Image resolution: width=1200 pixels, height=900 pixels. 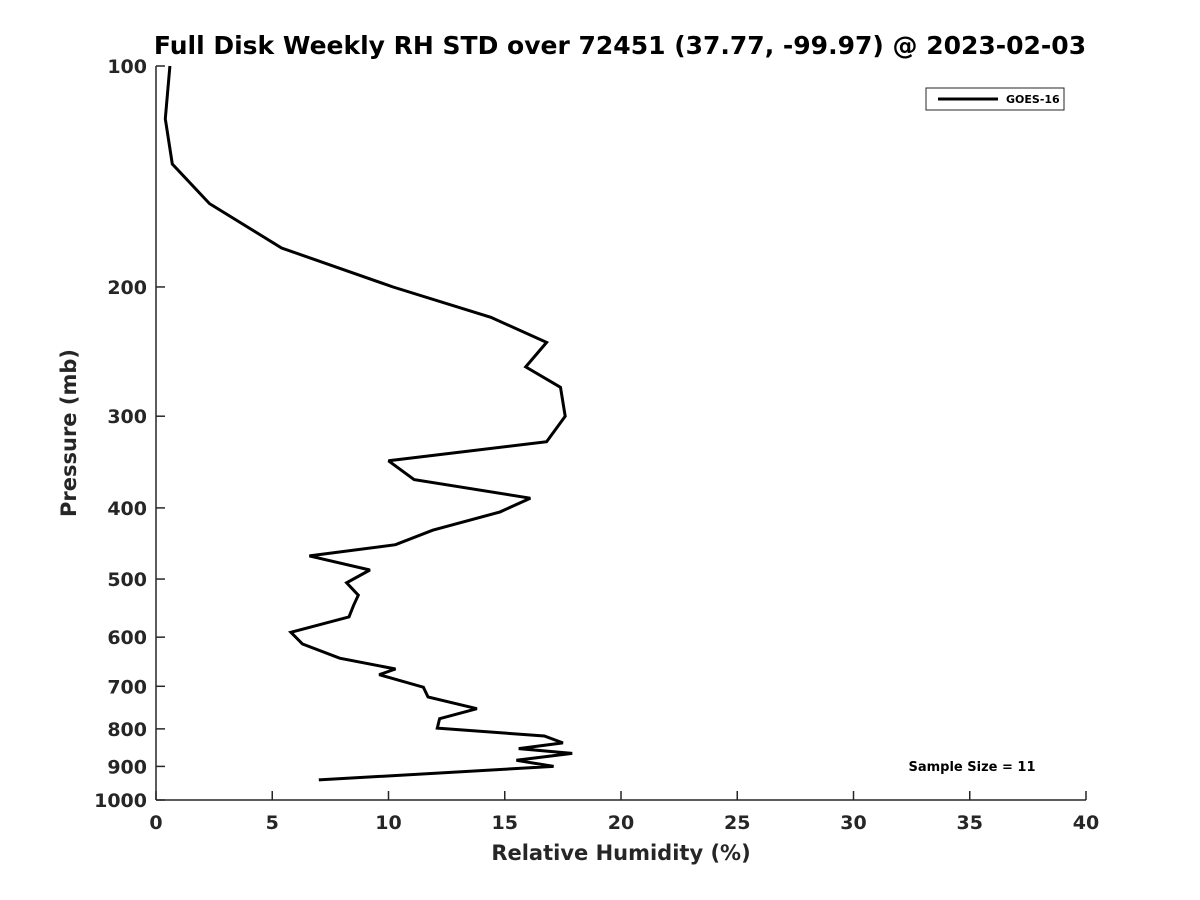 I want to click on y-tick-label: 100, so click(x=127, y=67).